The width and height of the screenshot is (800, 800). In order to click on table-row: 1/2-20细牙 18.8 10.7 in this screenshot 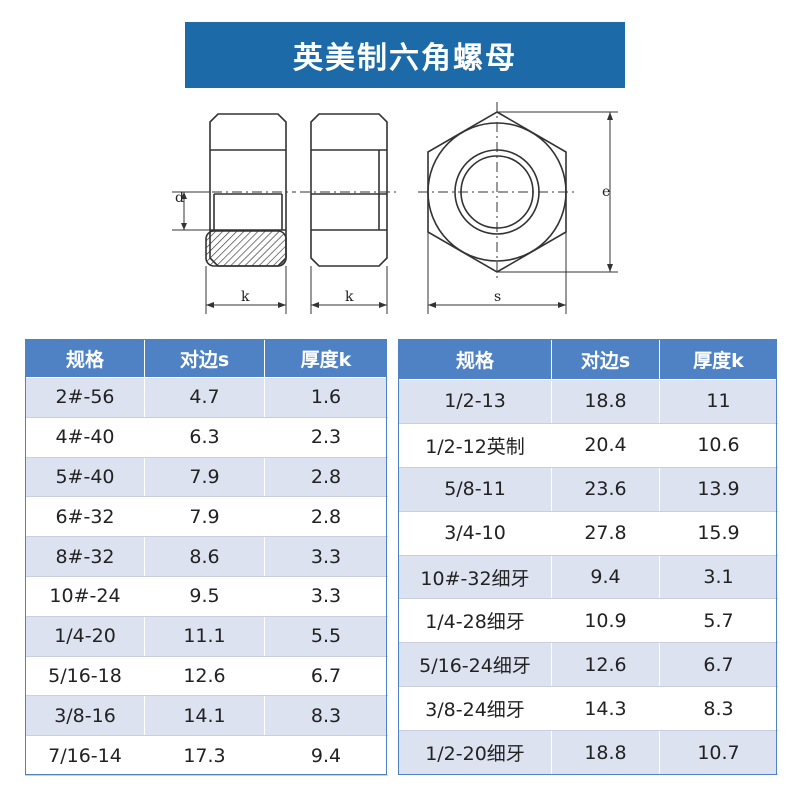, I will do `click(588, 753)`.